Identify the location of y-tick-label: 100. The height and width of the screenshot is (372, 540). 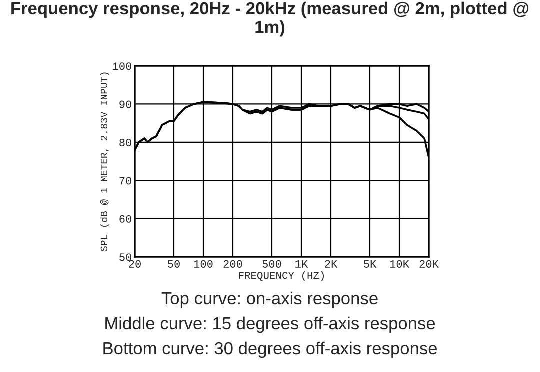
(122, 66).